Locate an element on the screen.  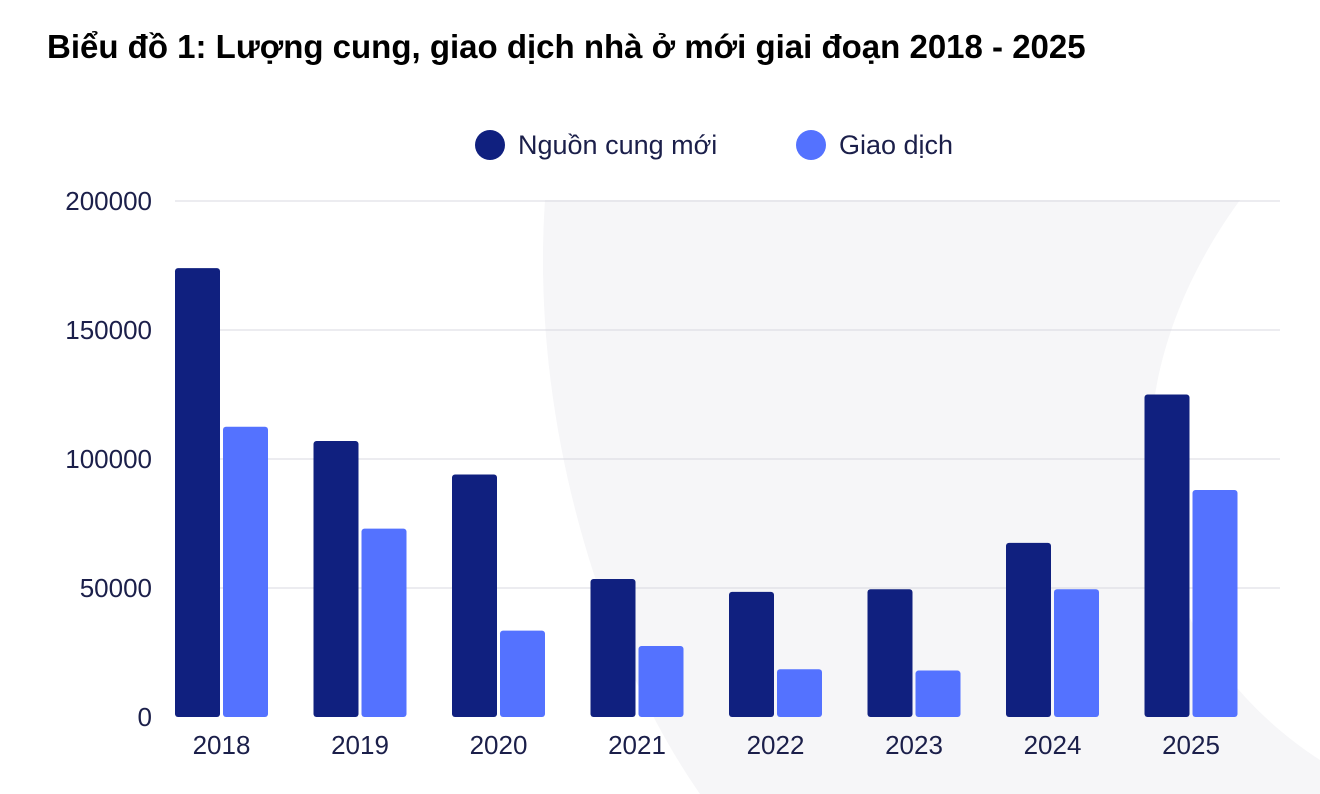
bar-transactions-2019 is located at coordinates (384, 622).